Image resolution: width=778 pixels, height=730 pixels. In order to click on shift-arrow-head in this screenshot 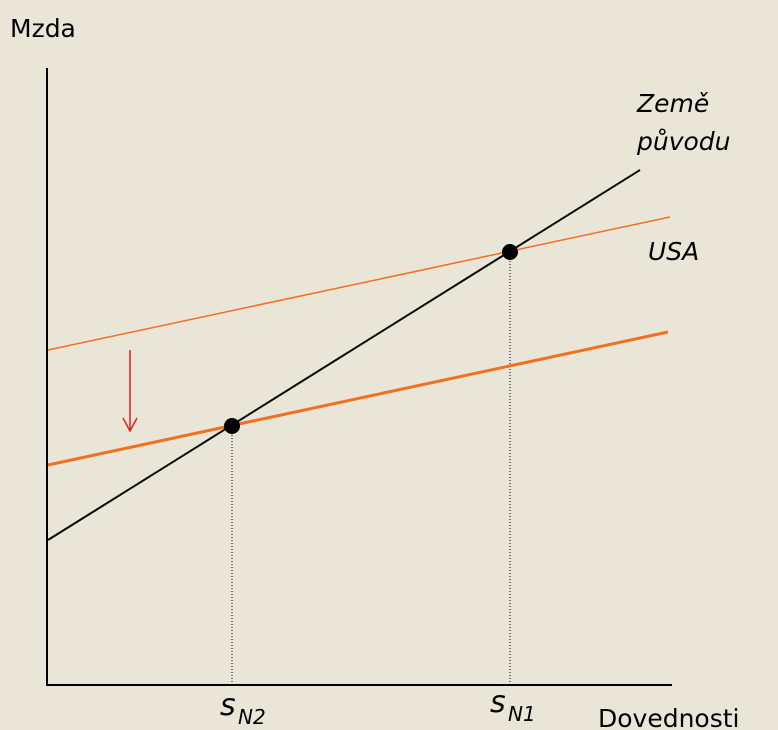, I will do `click(130, 425)`.